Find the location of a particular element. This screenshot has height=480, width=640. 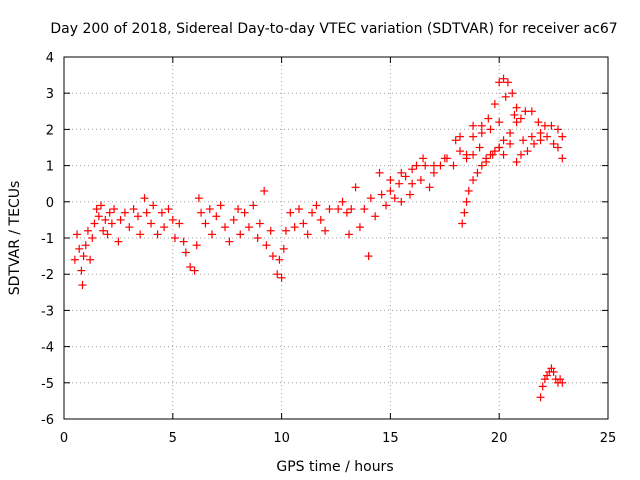

y-tick-label: -4 is located at coordinates (47, 348).